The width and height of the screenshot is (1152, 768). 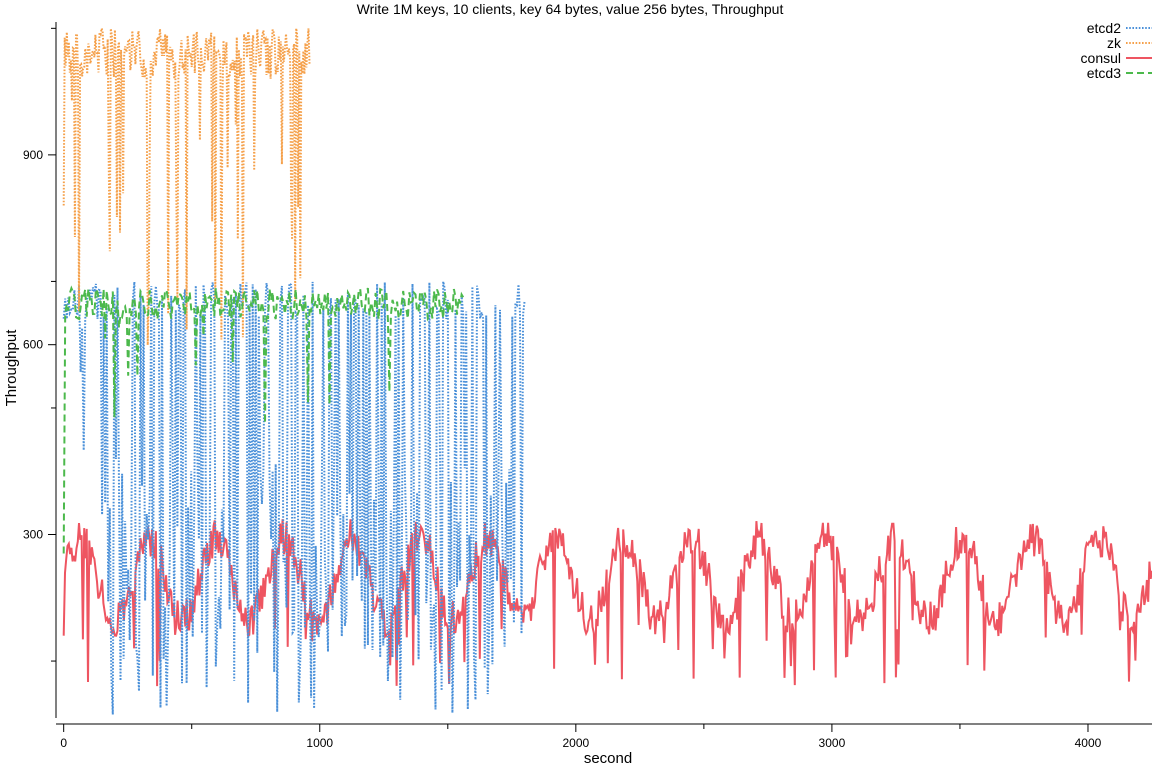 What do you see at coordinates (832, 743) in the screenshot?
I see `x-tick-label: 3000` at bounding box center [832, 743].